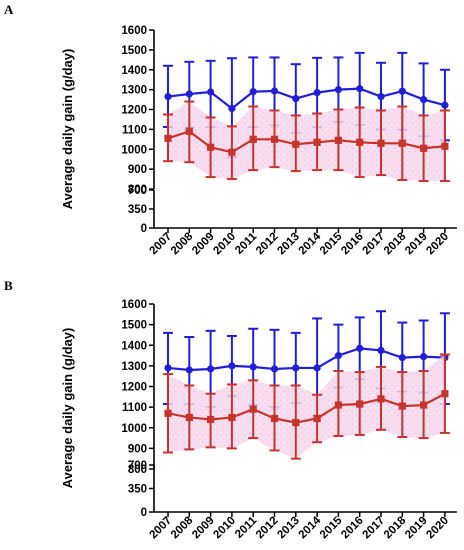 The image size is (464, 550). I want to click on series-line, so click(306, 98).